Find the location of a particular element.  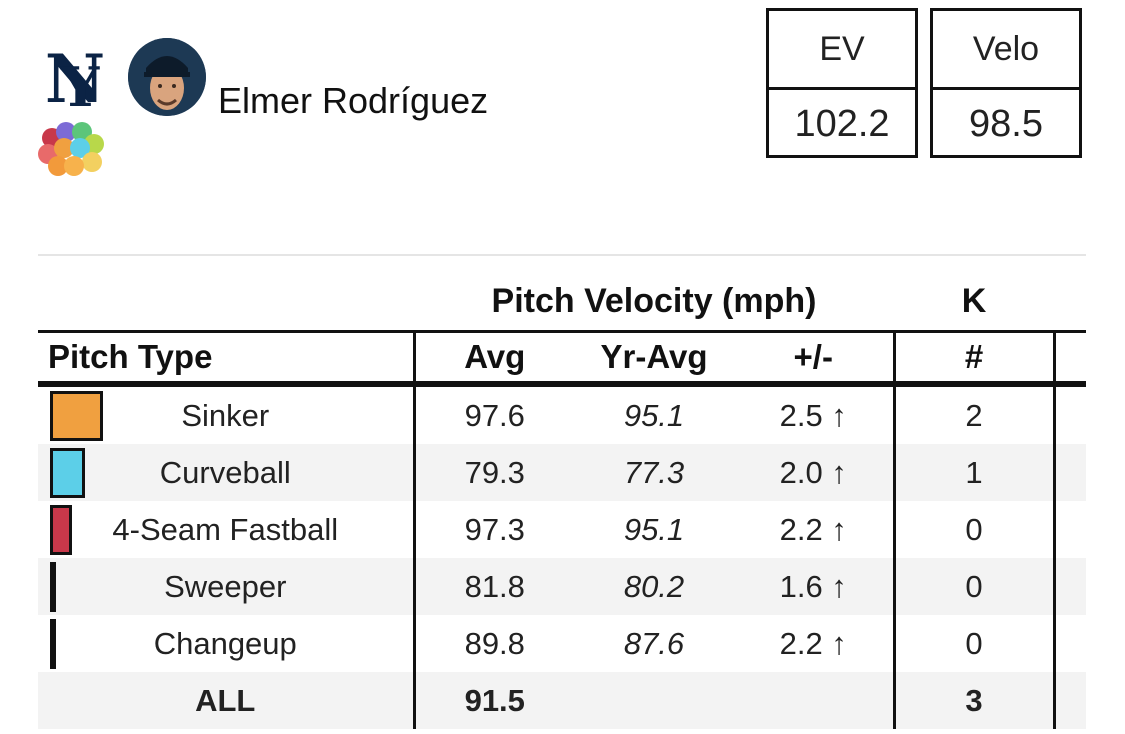

pitch-name-cell: Sinker is located at coordinates (226, 414).